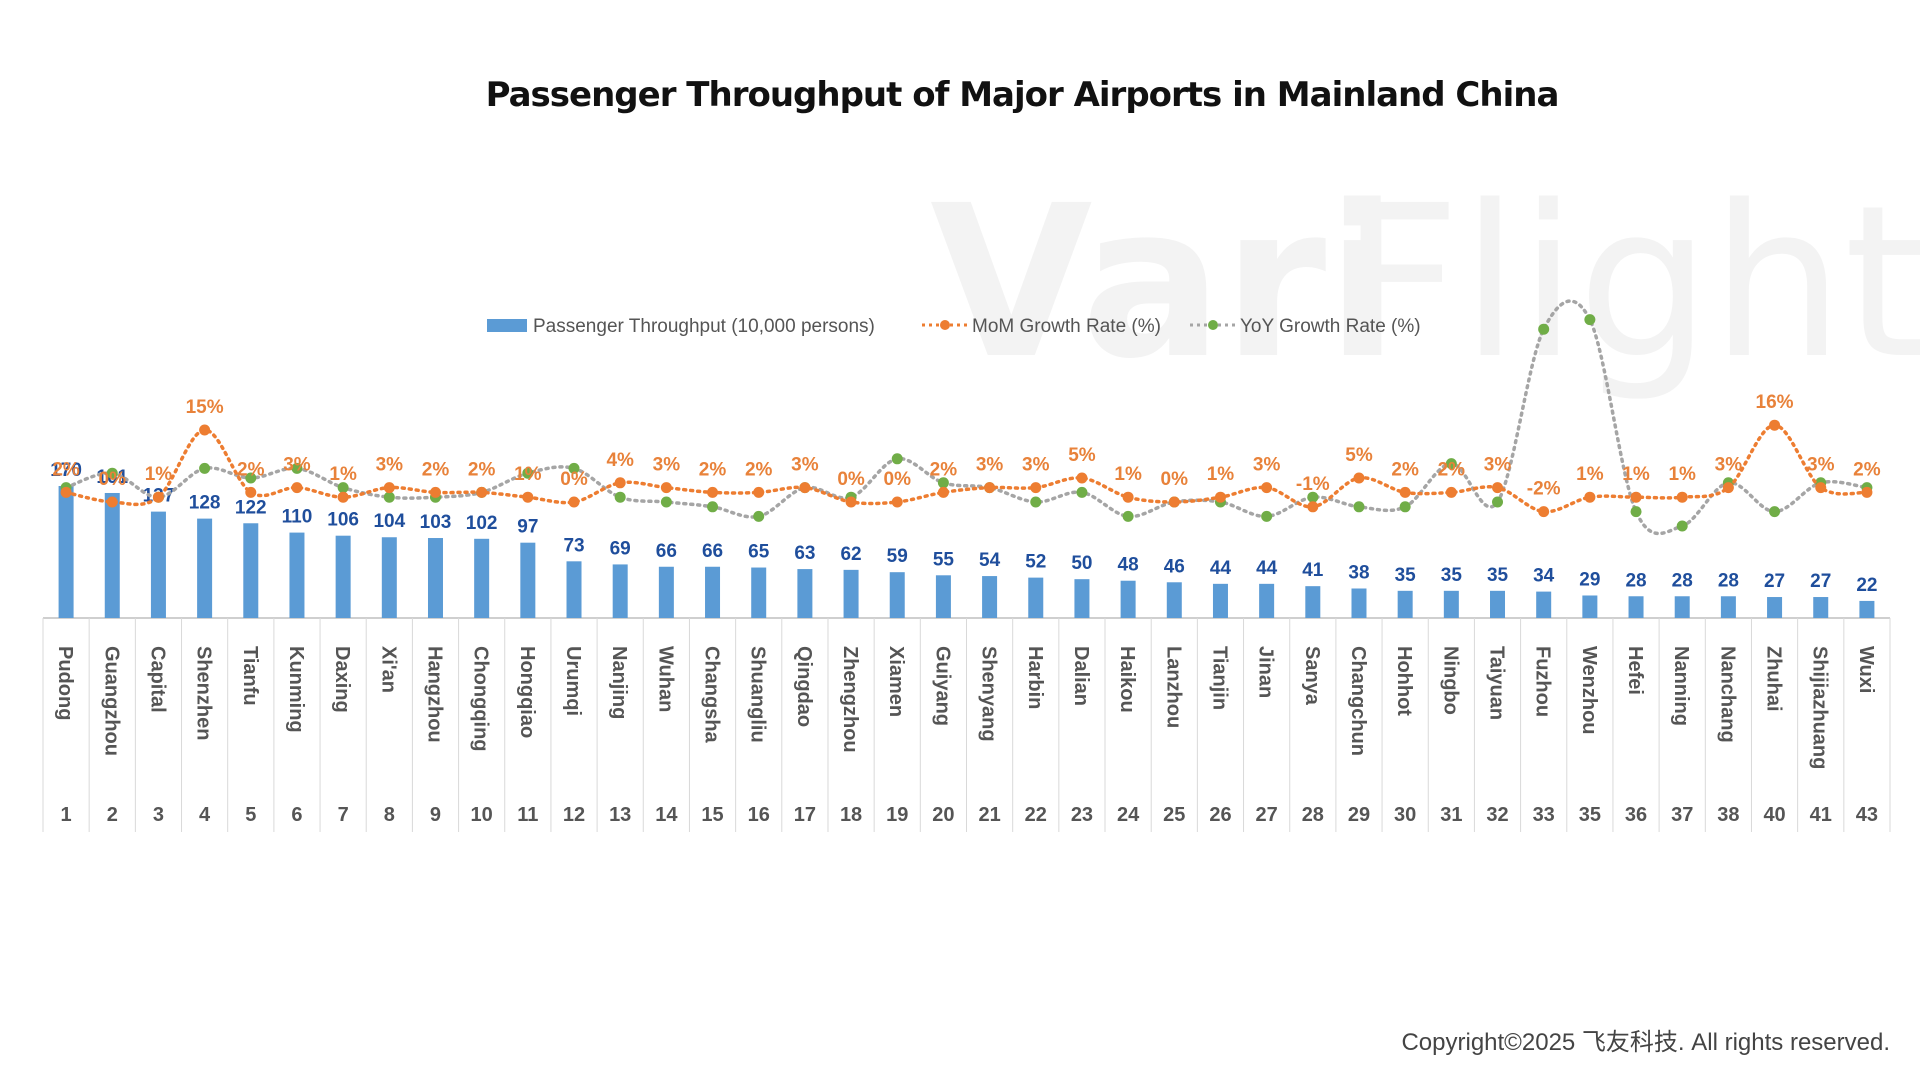  Describe the element at coordinates (1219, 678) in the screenshot. I see `category-label: Tianjin` at that location.